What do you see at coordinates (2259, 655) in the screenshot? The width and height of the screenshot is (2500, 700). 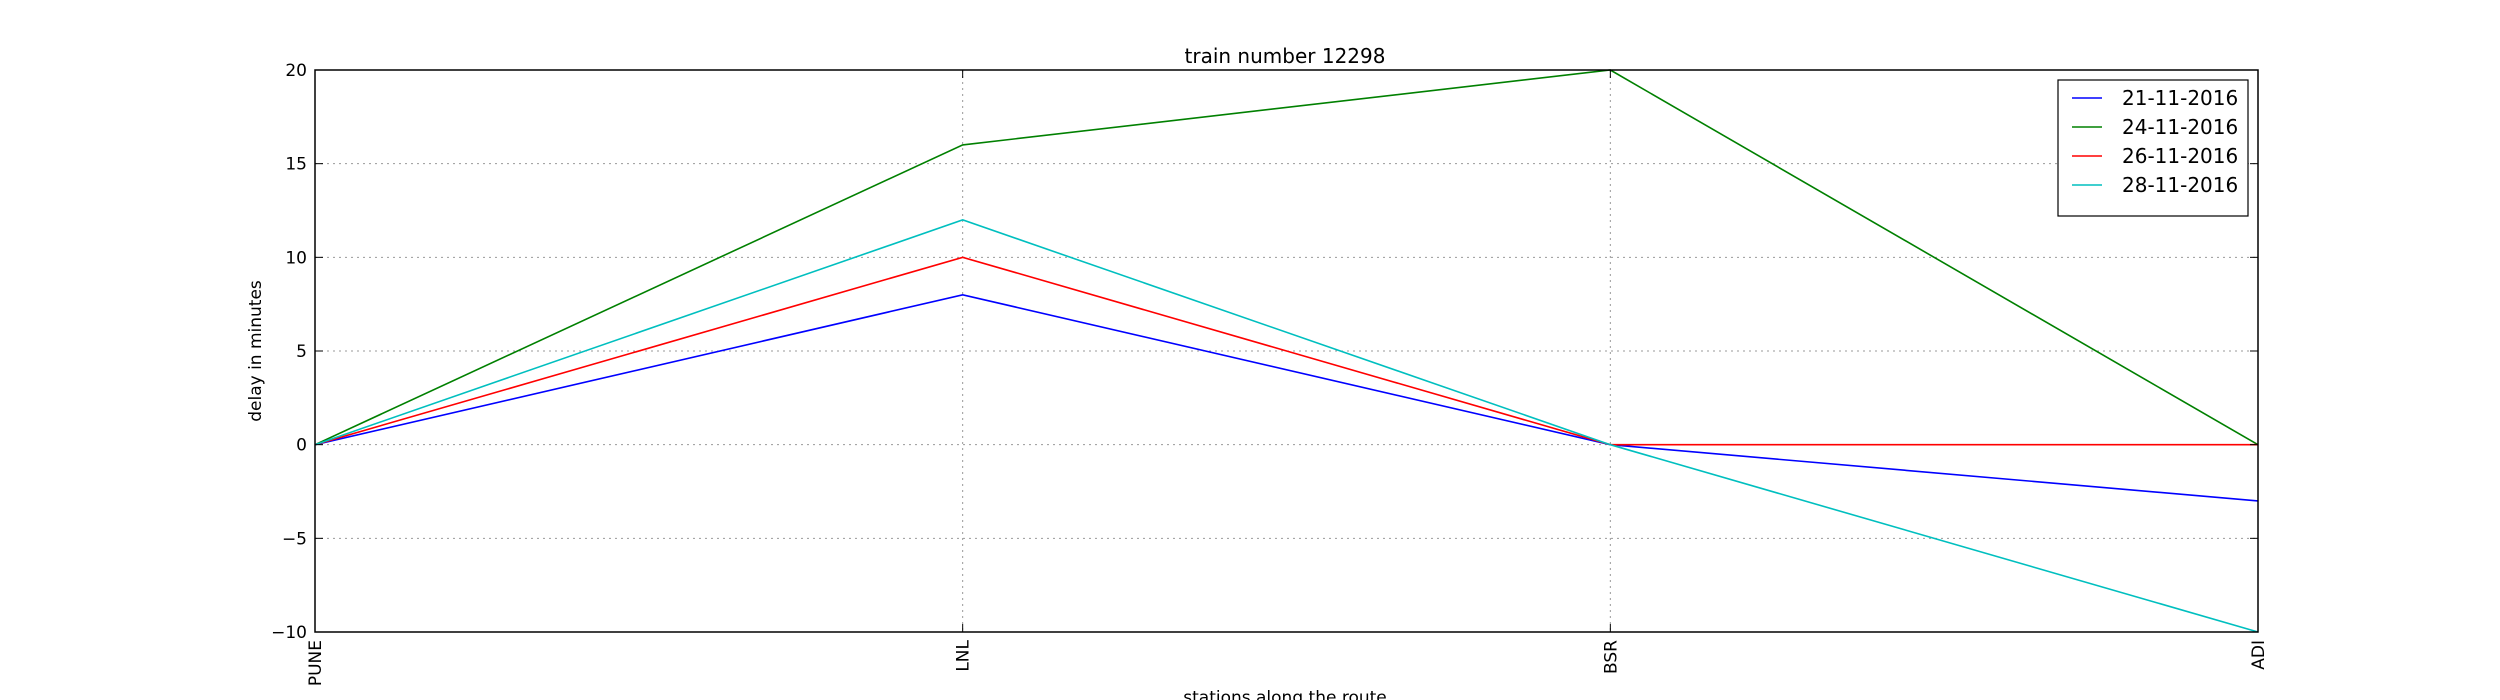 I see `x-tick-label: ADI` at bounding box center [2259, 655].